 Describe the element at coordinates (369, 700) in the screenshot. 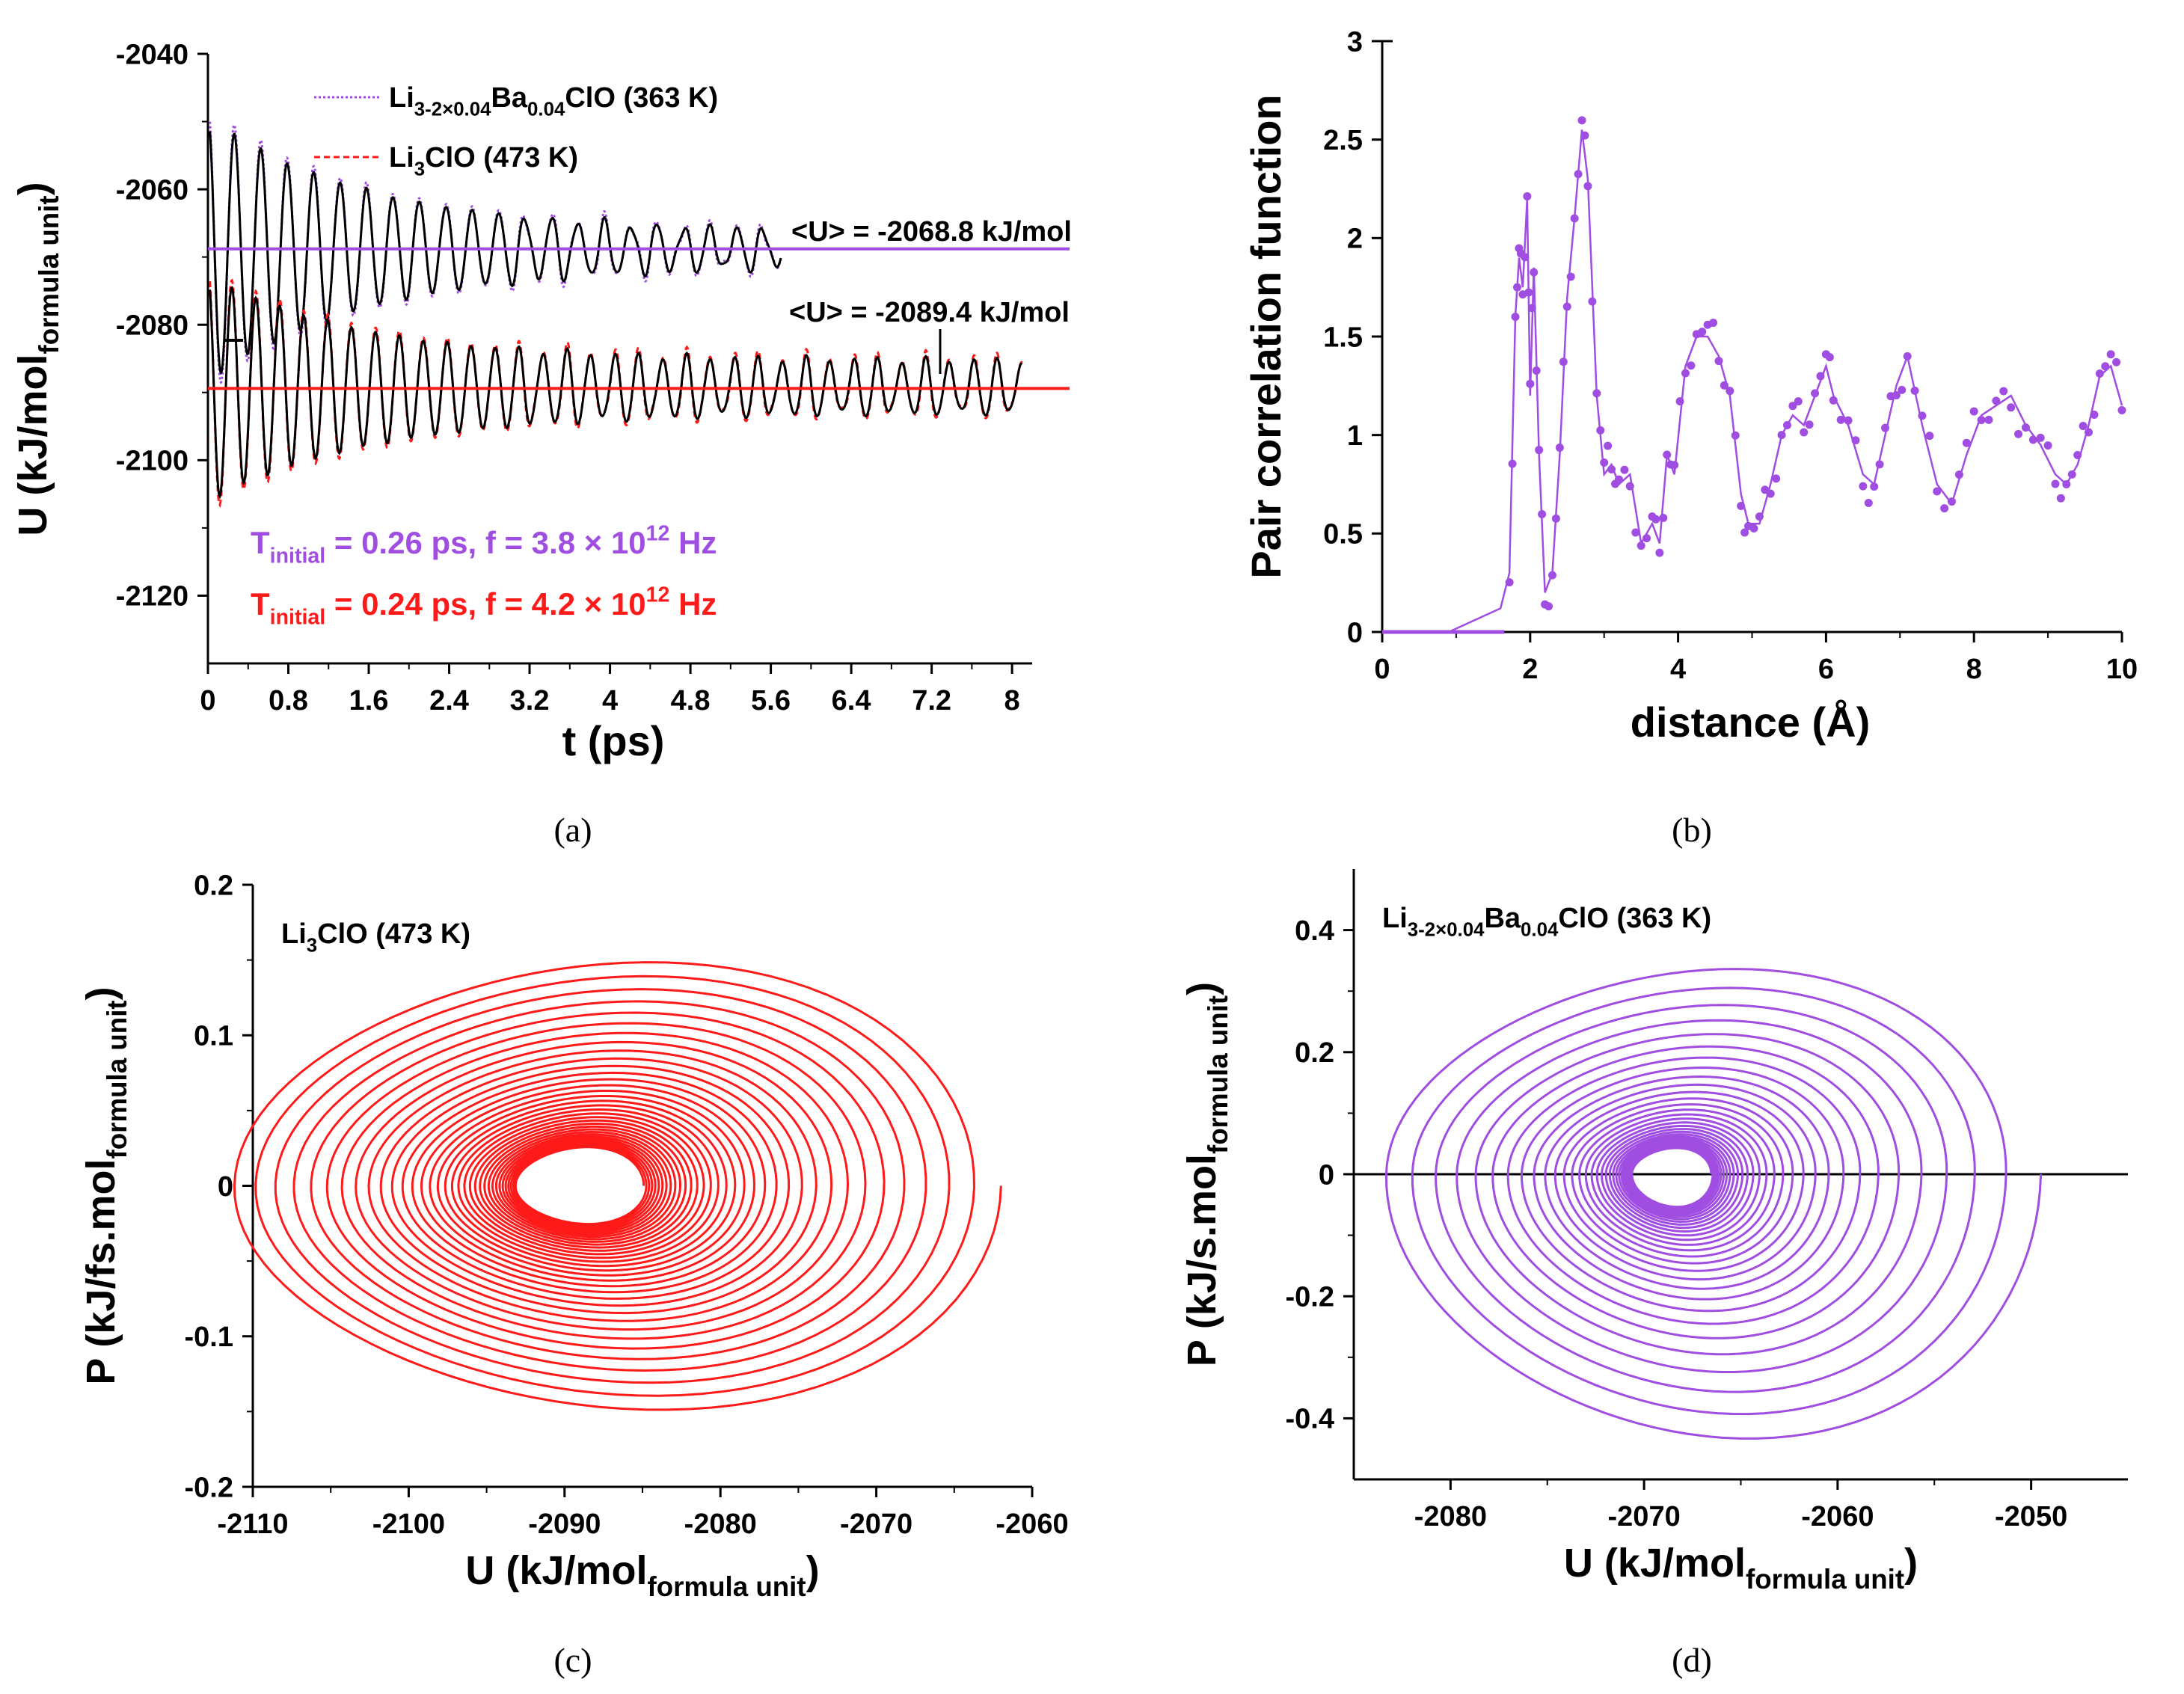

I see `x-tick-label: 1.6` at that location.